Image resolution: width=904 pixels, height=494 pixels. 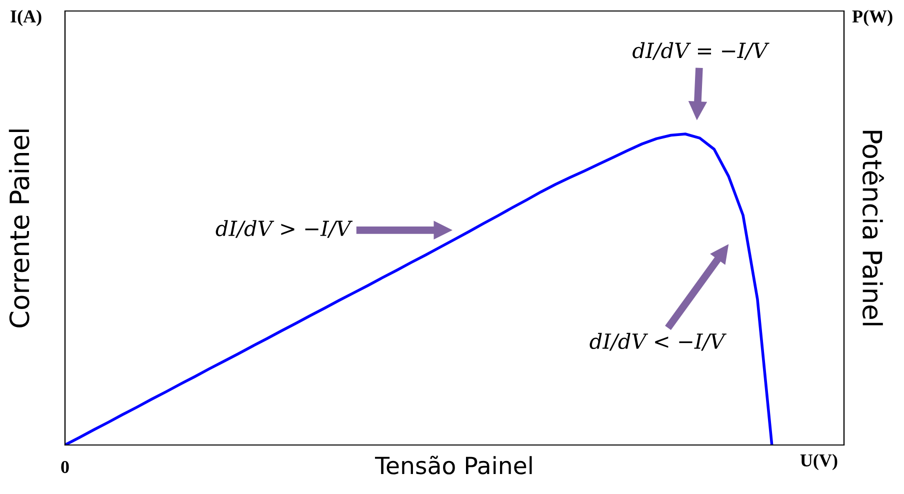 I want to click on y2-axis-title: Potência Painel, so click(x=873, y=228).